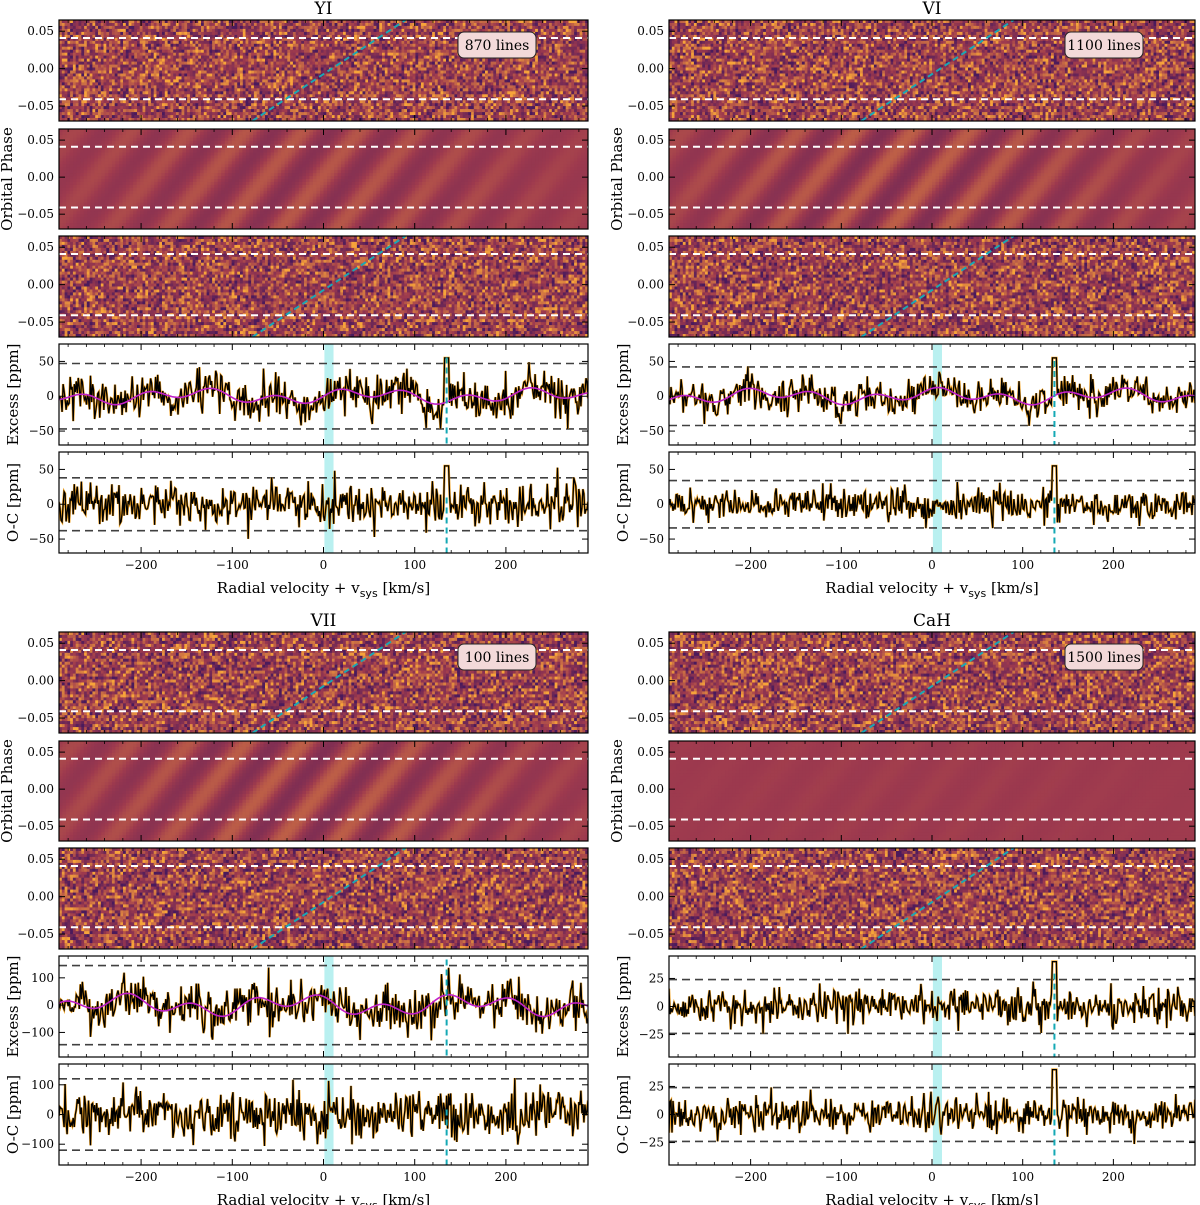 The image size is (1200, 1205). I want to click on subplot-title: CaH, so click(932, 621).